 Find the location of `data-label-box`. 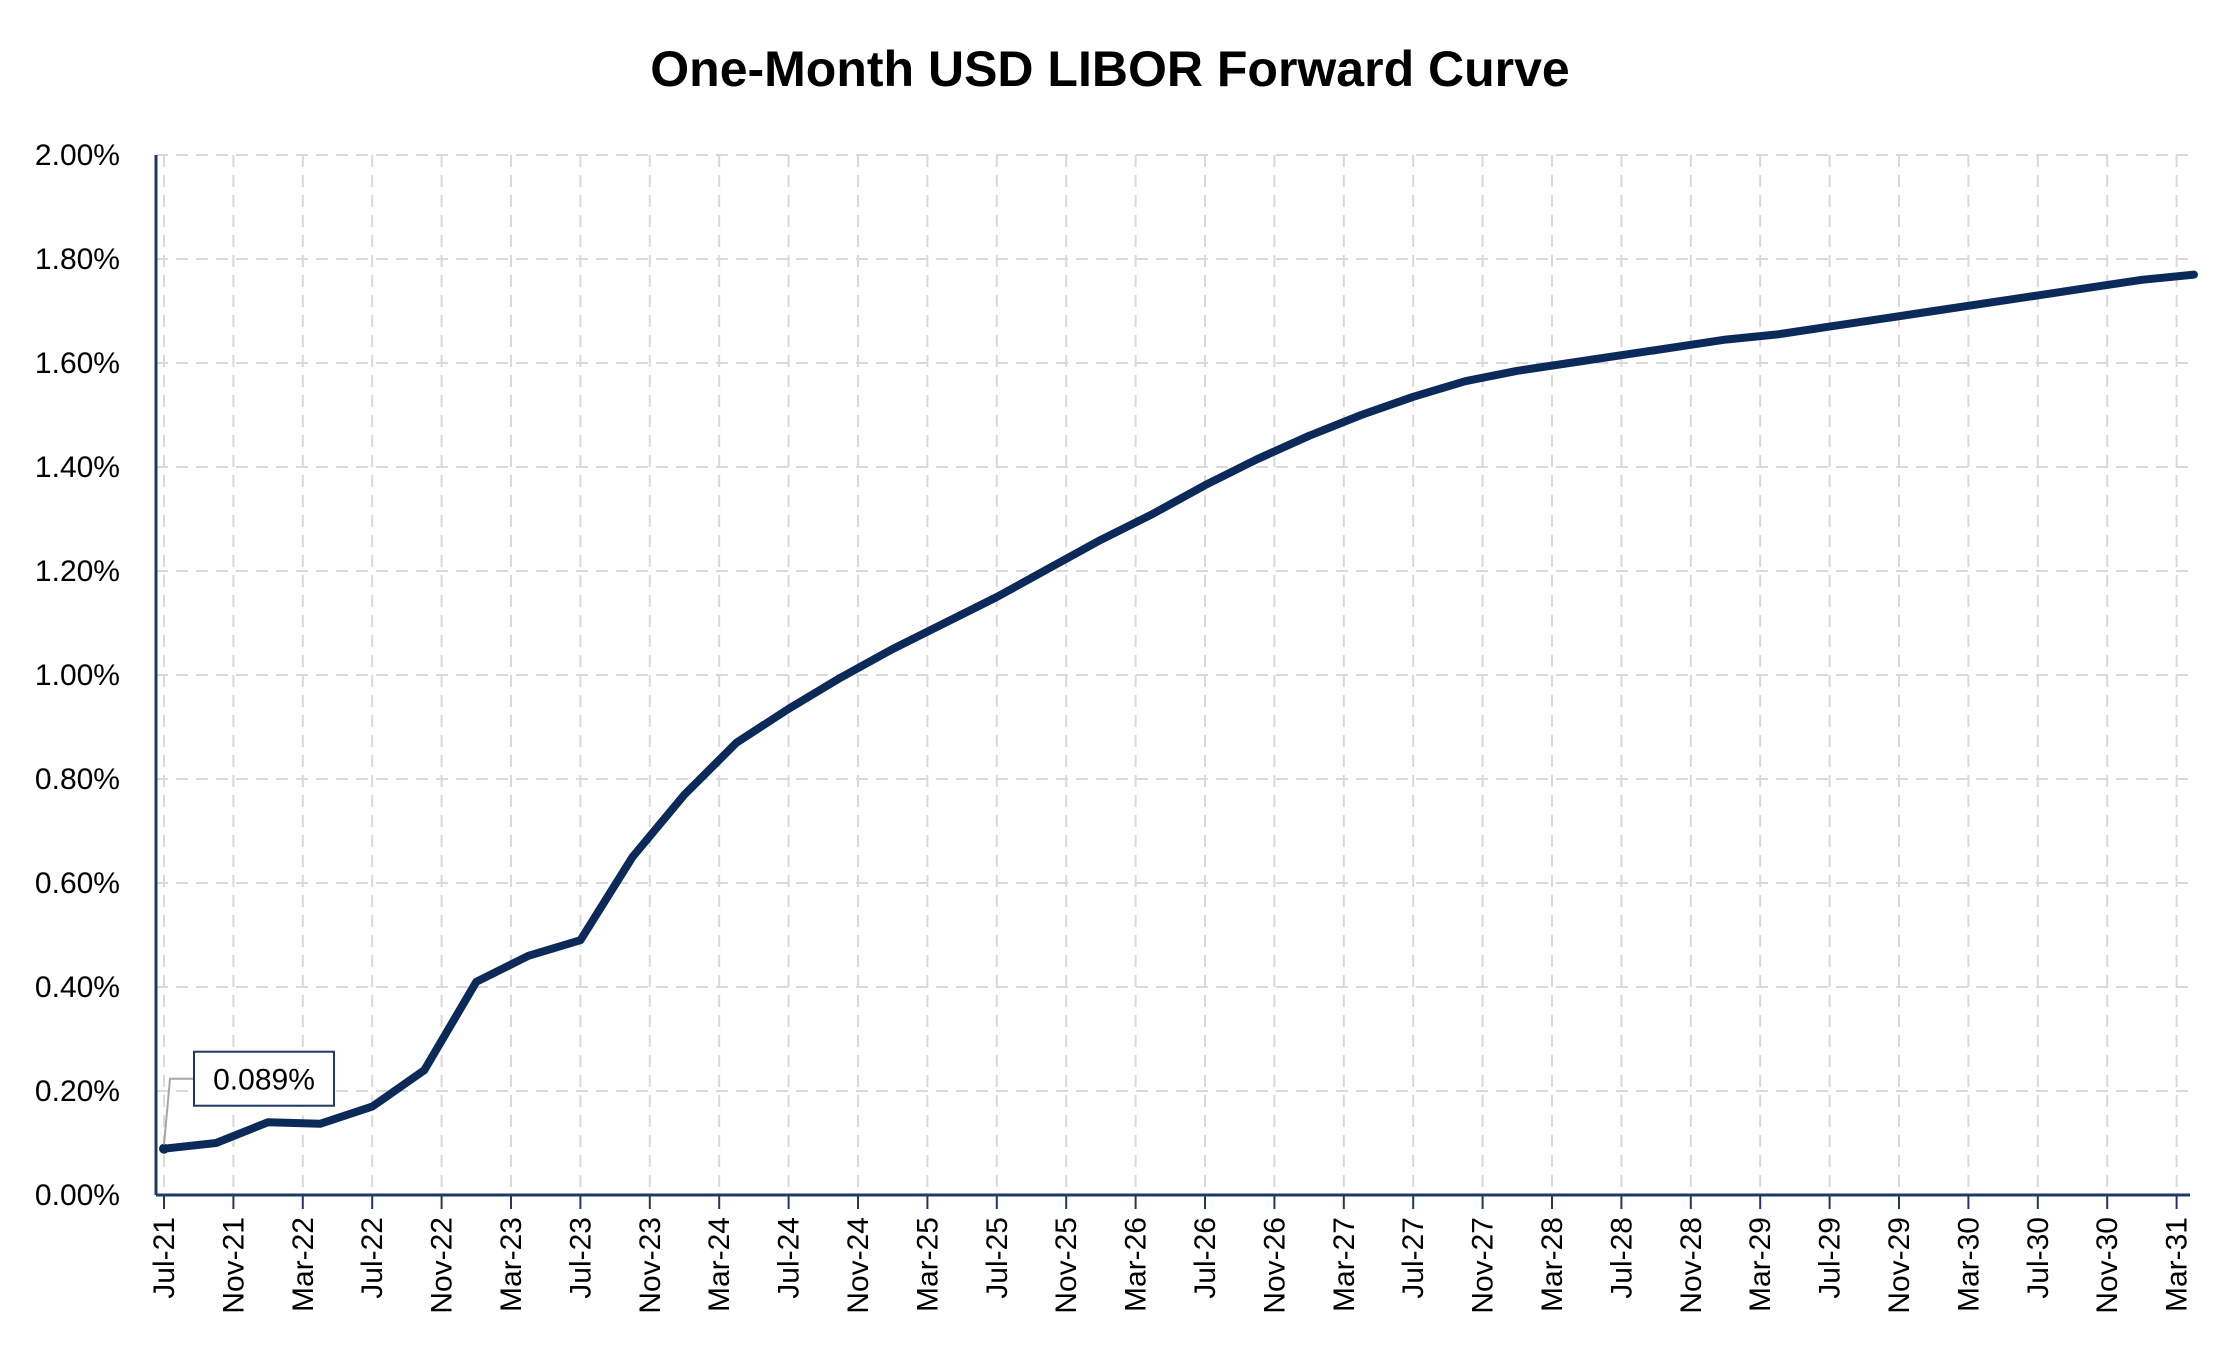

data-label-box is located at coordinates (264, 1078).